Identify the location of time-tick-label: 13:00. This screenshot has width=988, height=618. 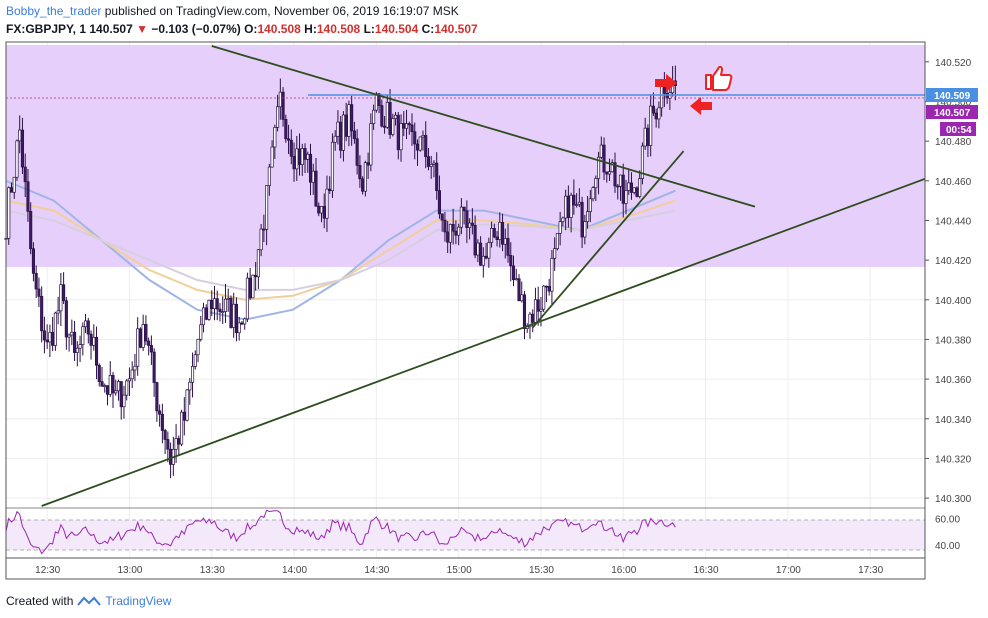
(129, 570).